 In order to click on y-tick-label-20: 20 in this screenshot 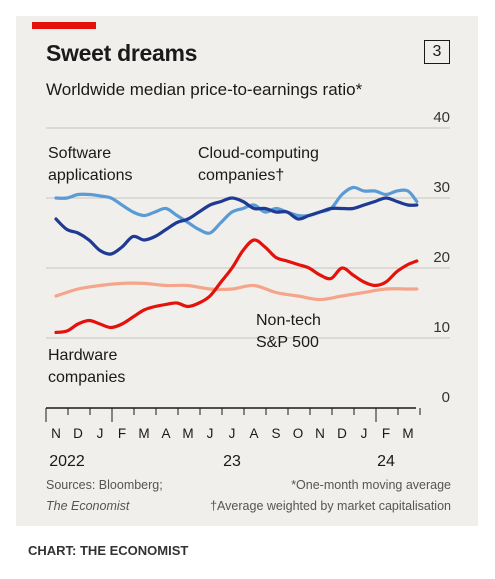, I will do `click(441, 257)`.